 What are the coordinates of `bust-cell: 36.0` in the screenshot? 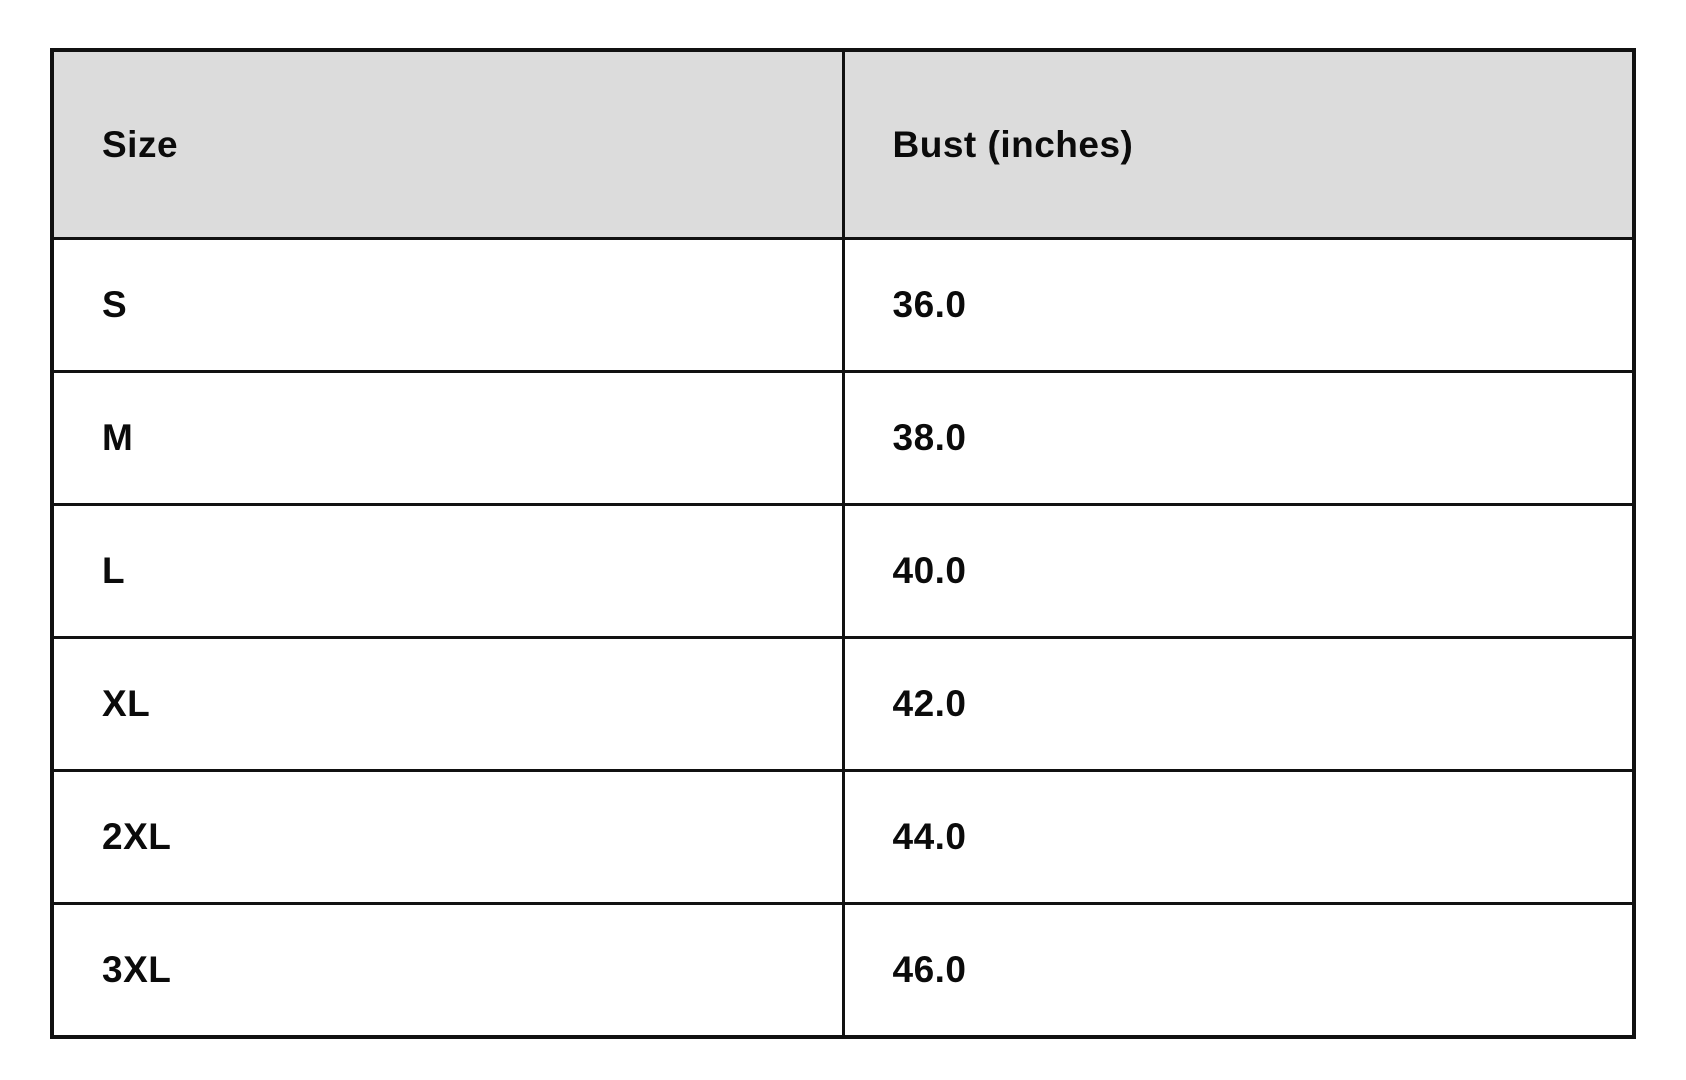 It's located at (1238, 305).